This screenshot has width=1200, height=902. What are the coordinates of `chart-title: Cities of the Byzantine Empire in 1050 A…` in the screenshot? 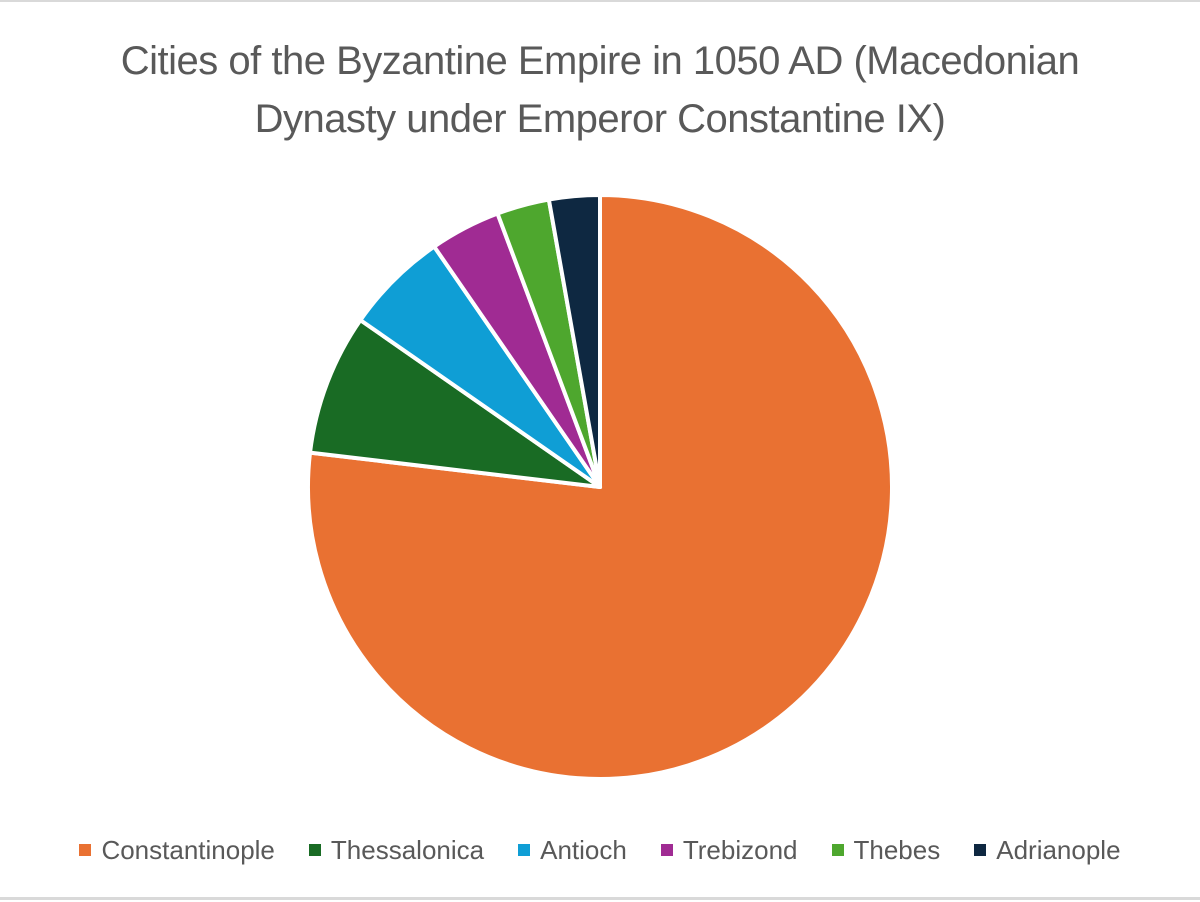 It's located at (600, 90).